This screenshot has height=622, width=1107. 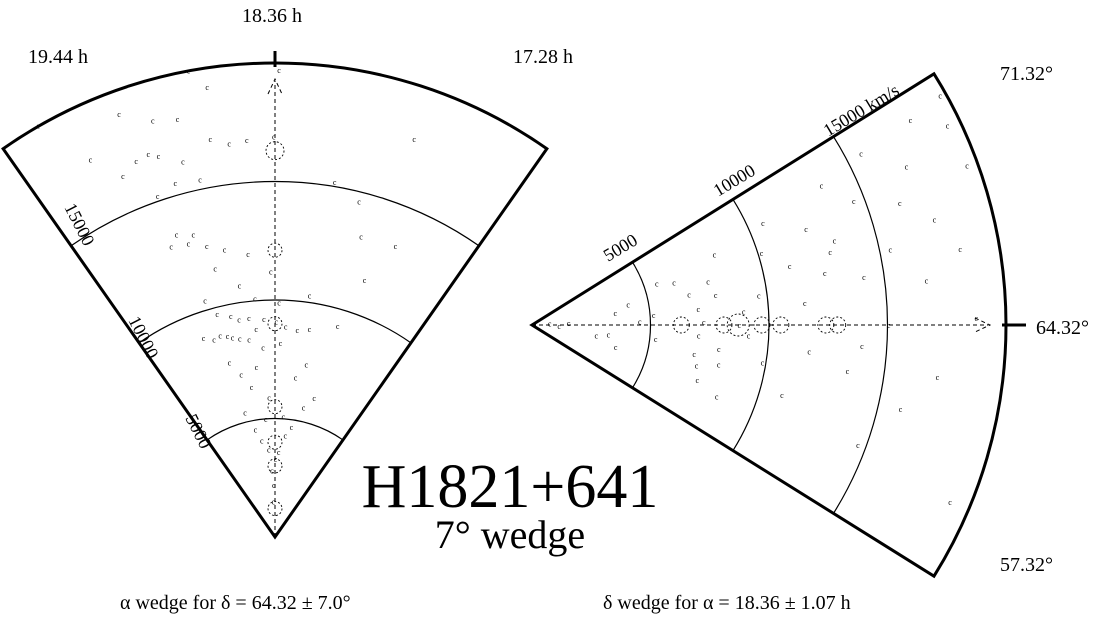 I want to click on alpha-radial-tick-10000: 10000, so click(x=143, y=337).